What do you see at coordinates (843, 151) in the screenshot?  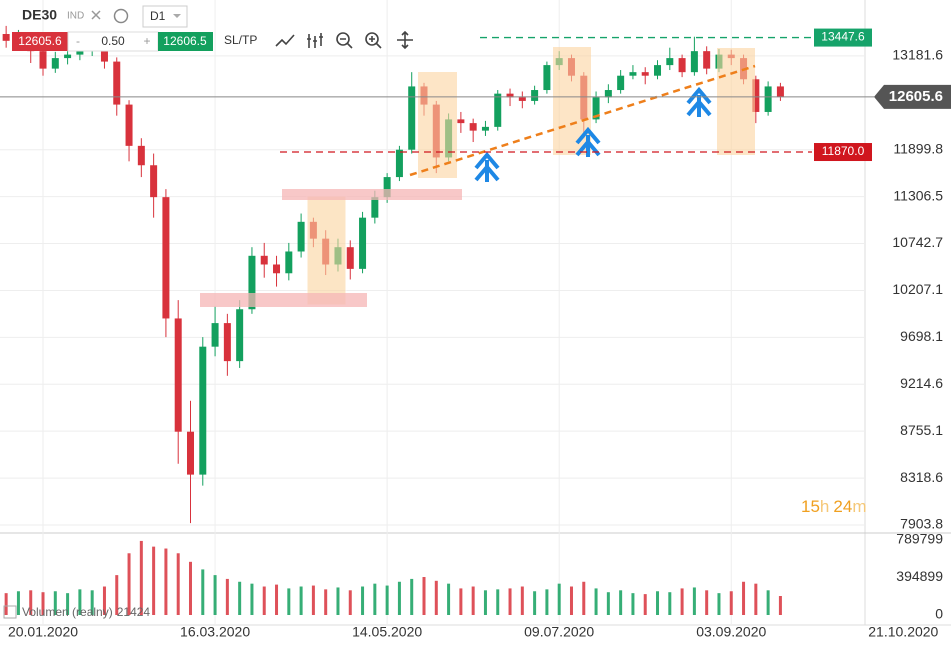 I see `level-label: 11870.0` at bounding box center [843, 151].